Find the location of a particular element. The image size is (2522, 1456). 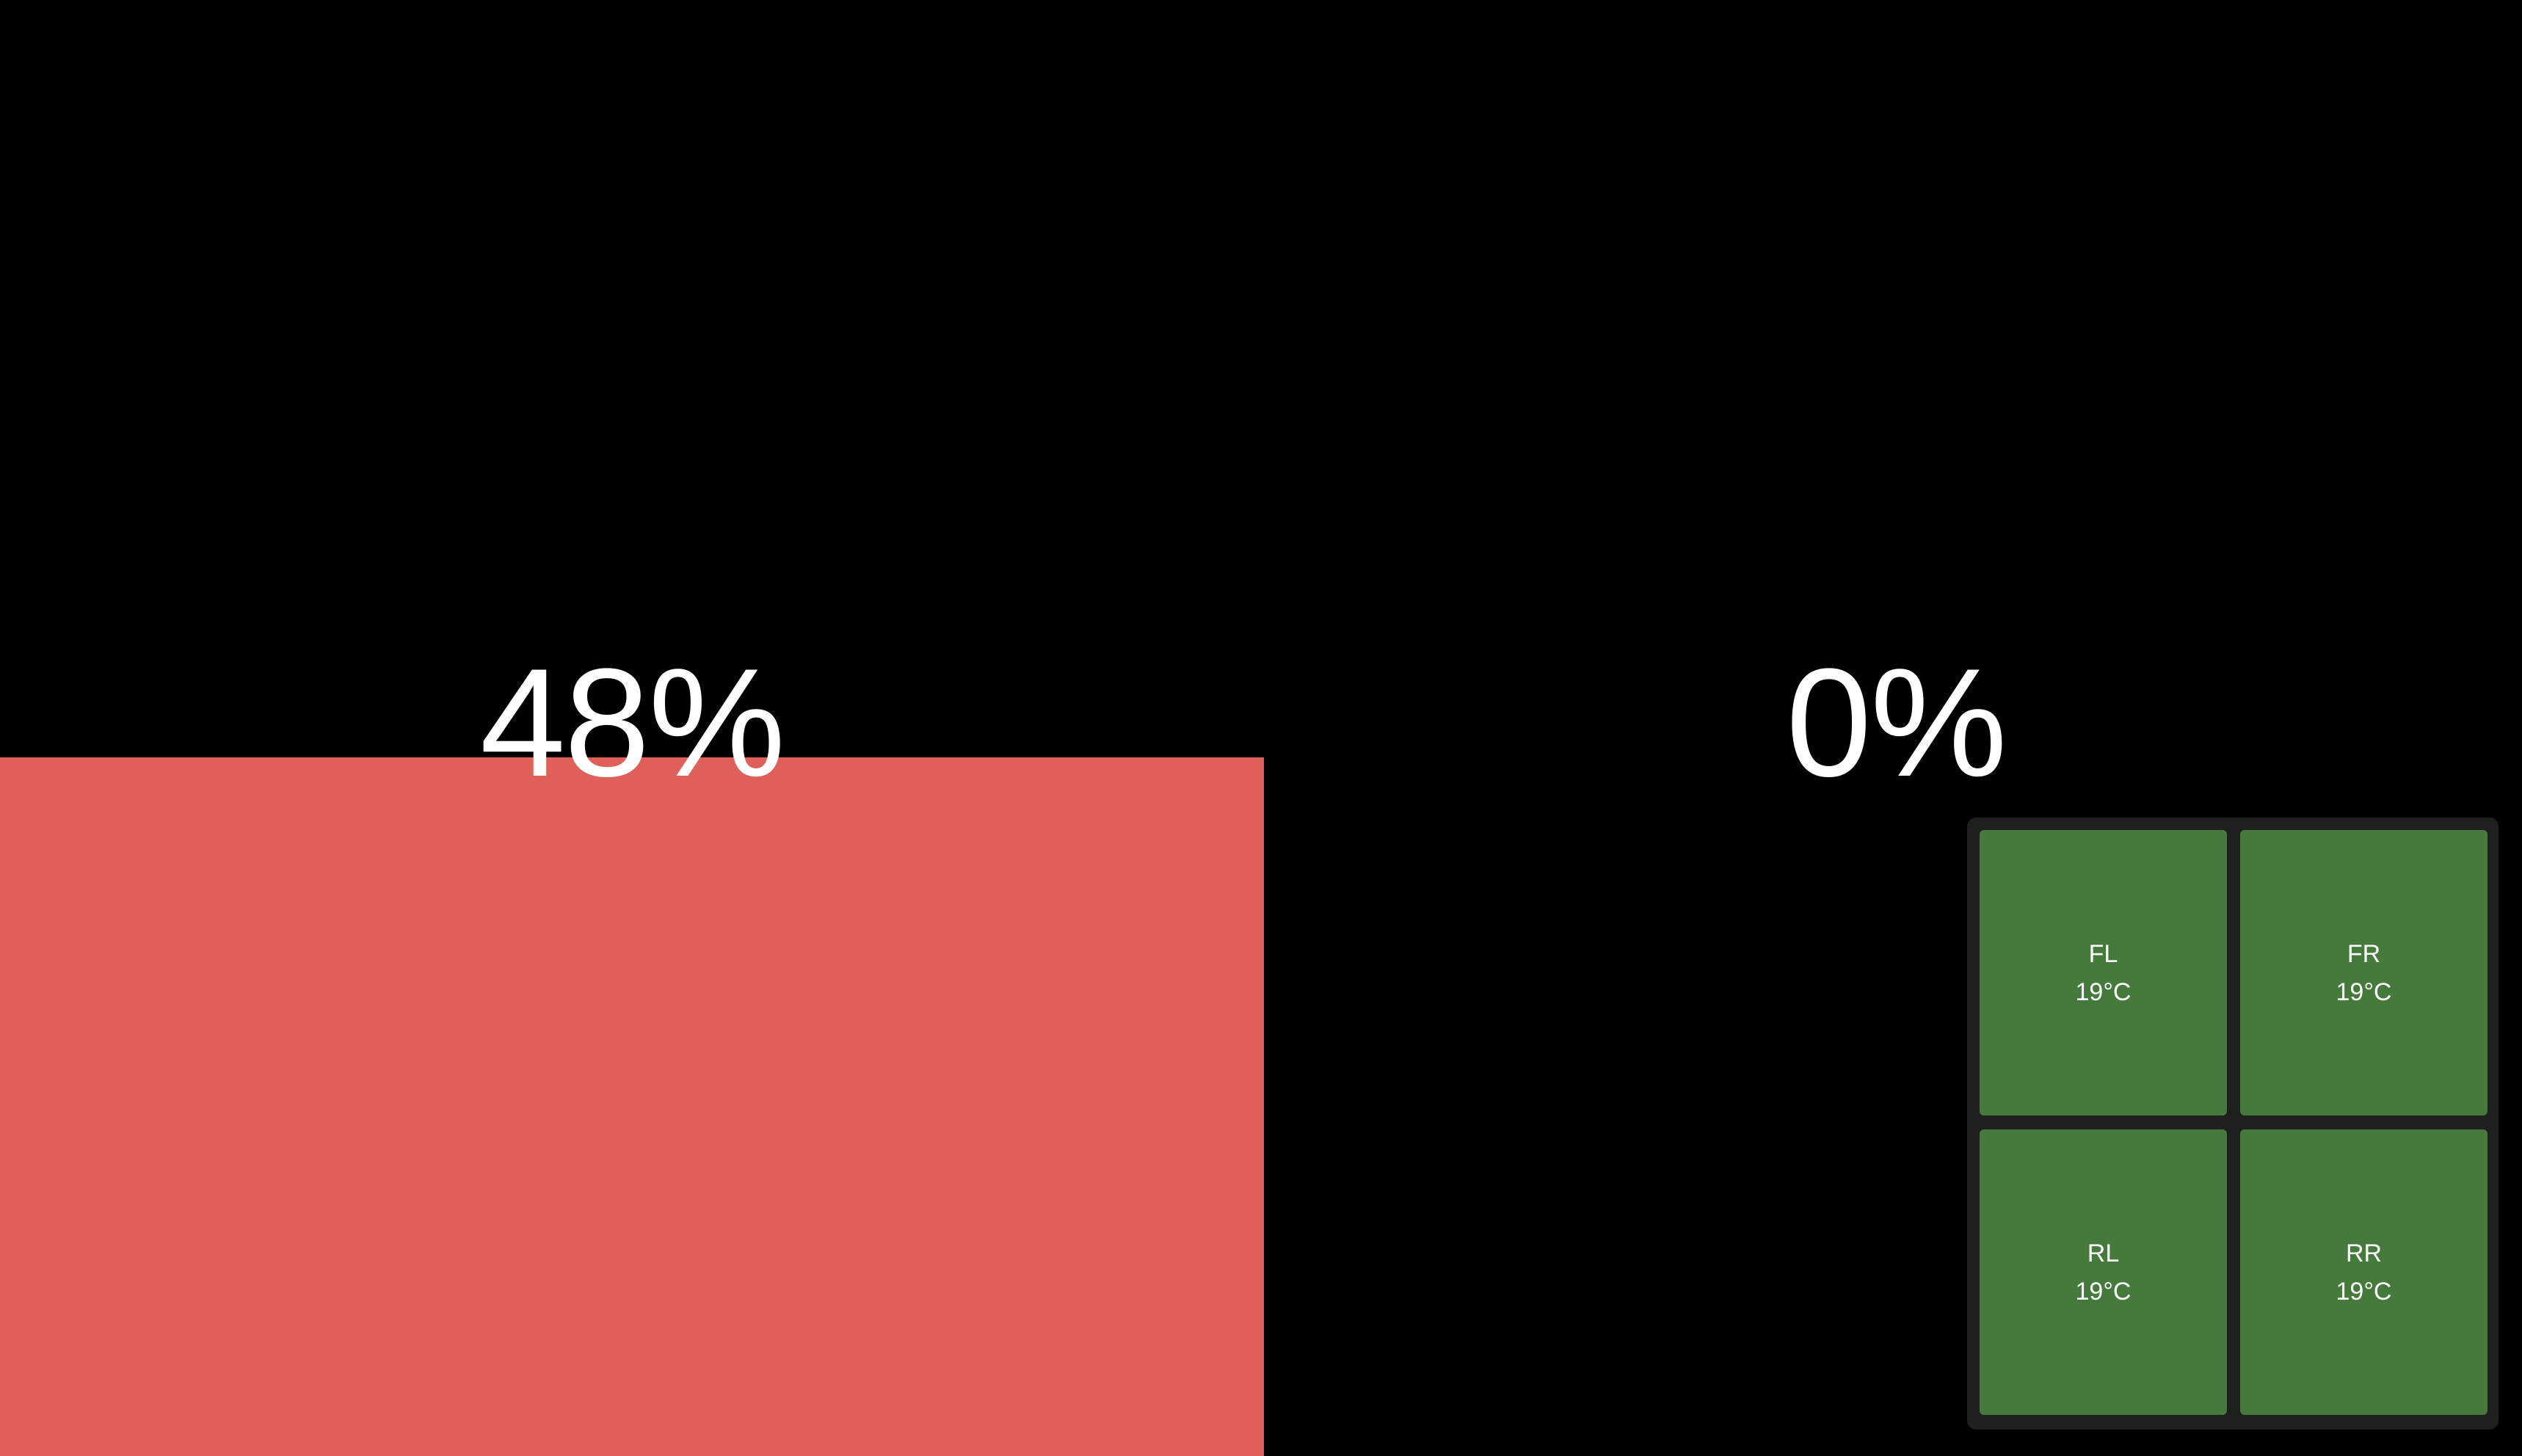

tyre-temperature-panel: FL 19°C FR 19°C RL 19°C RR 19°C is located at coordinates (2233, 1124).